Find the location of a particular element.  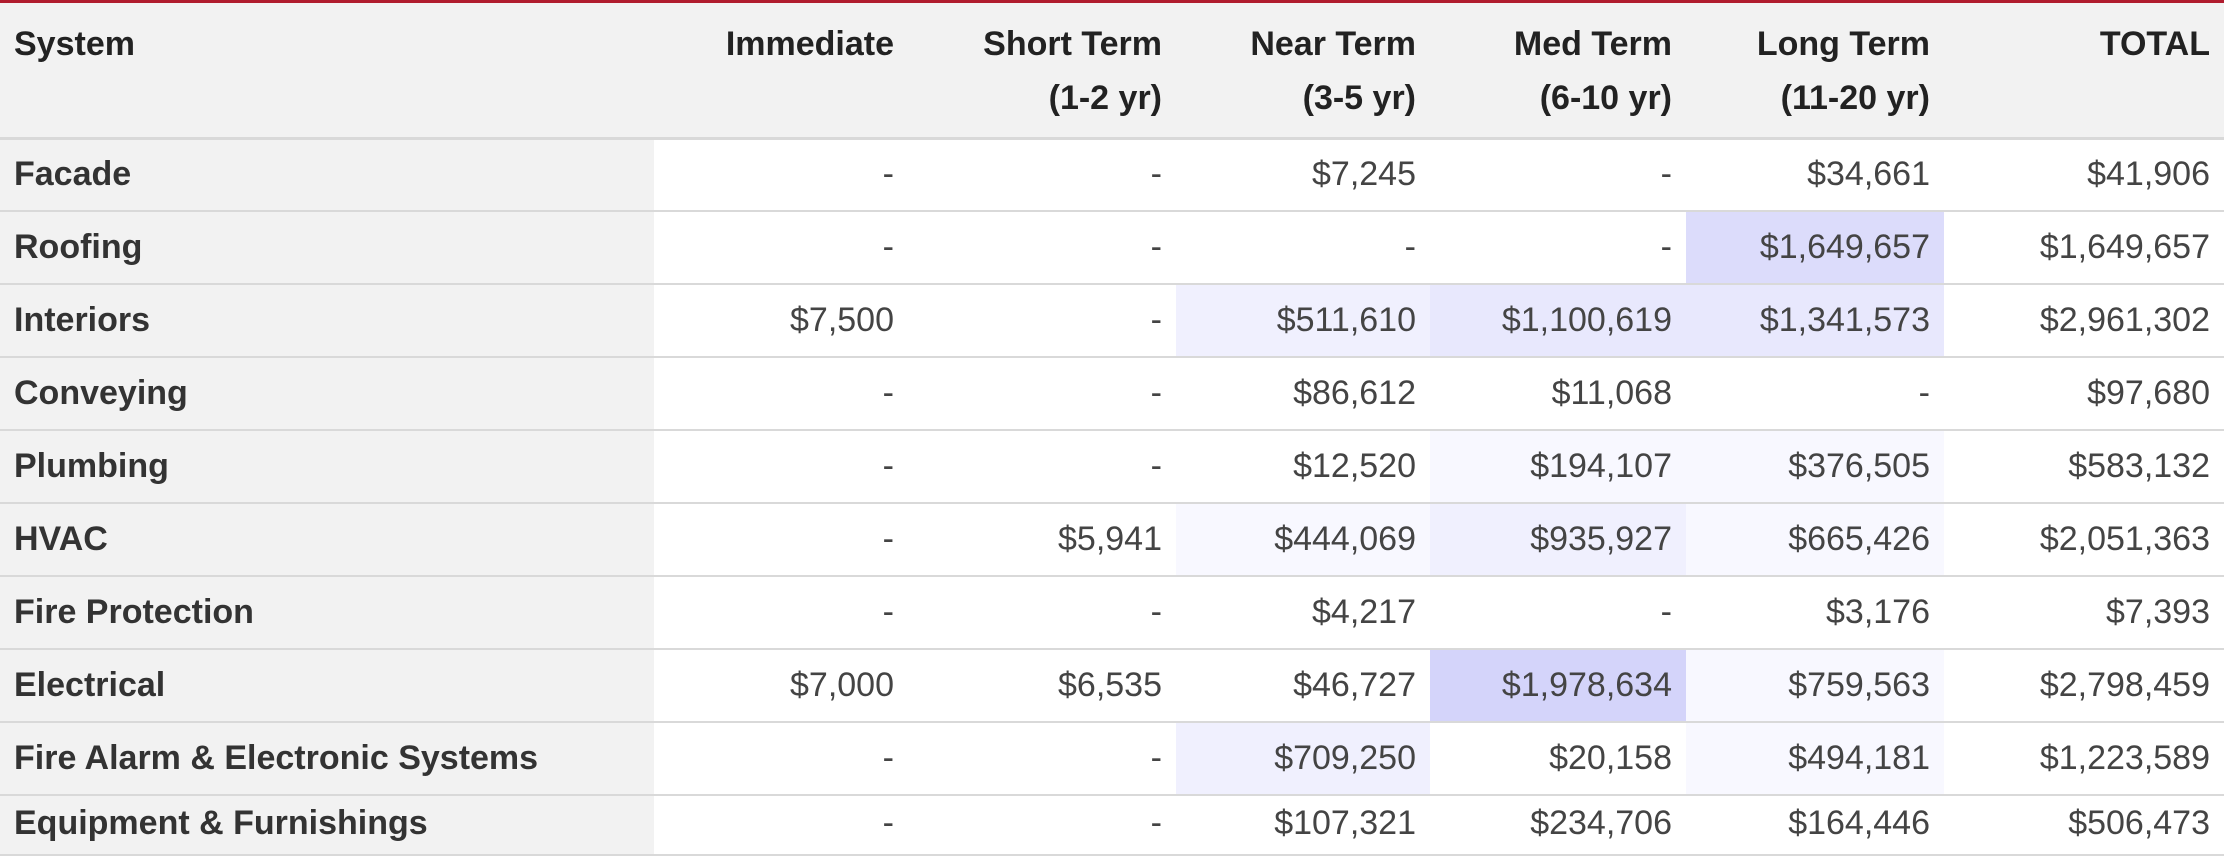

system-name-cell: Equipment & Furnishings is located at coordinates (327, 825).